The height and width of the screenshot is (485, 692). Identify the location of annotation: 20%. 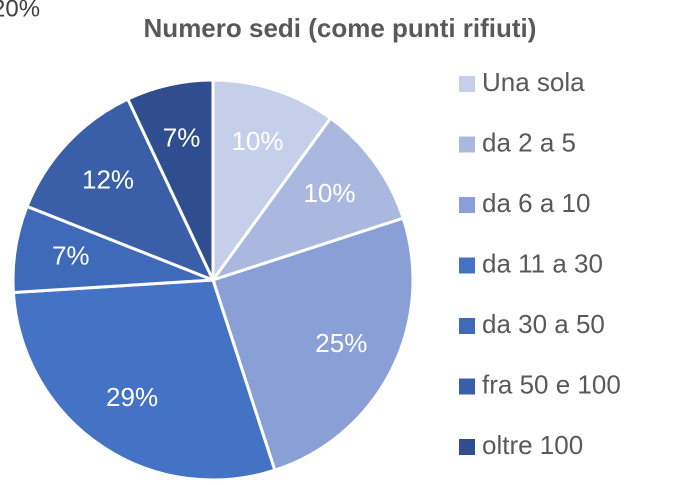
(20, 11).